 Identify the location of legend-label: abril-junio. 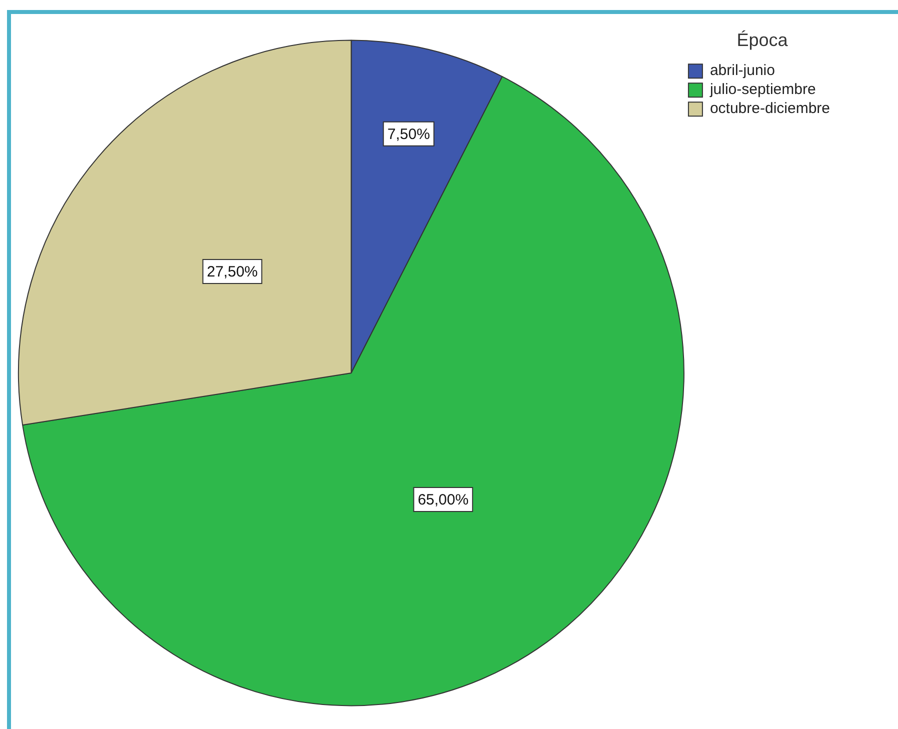
(742, 71).